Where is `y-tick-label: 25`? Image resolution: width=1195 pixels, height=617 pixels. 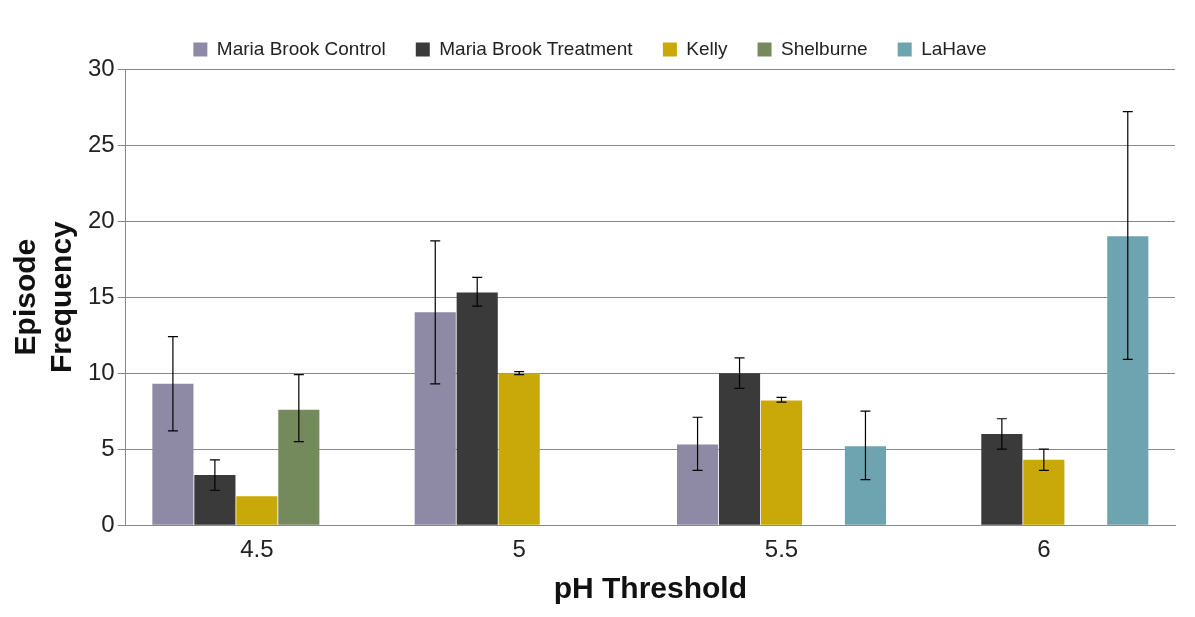
y-tick-label: 25 is located at coordinates (101, 143).